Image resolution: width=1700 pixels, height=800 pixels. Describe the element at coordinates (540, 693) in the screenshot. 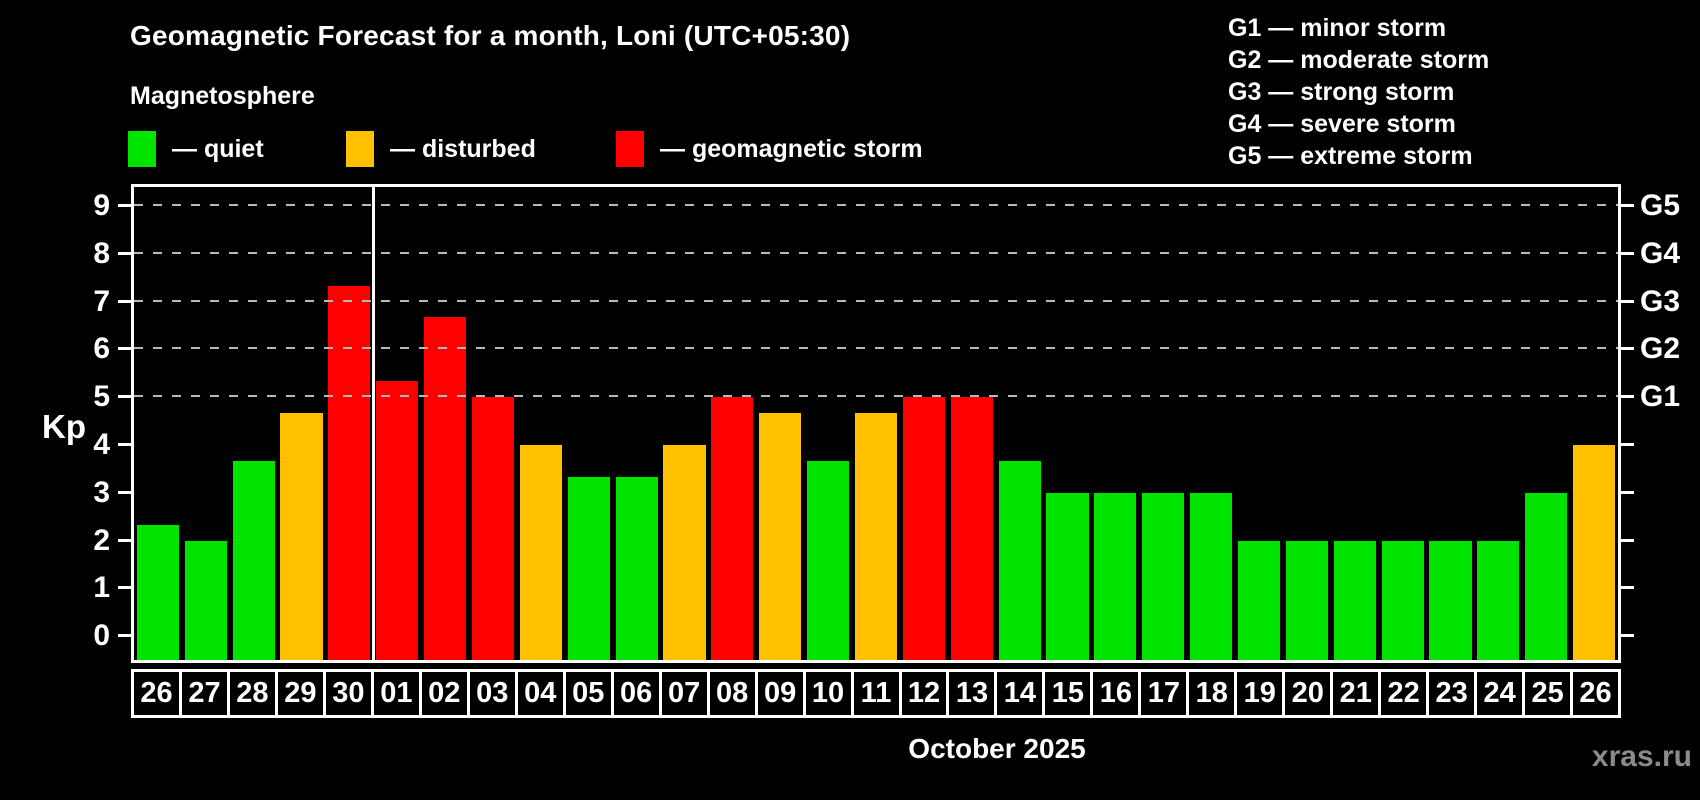

I see `date-label-04: 04` at that location.